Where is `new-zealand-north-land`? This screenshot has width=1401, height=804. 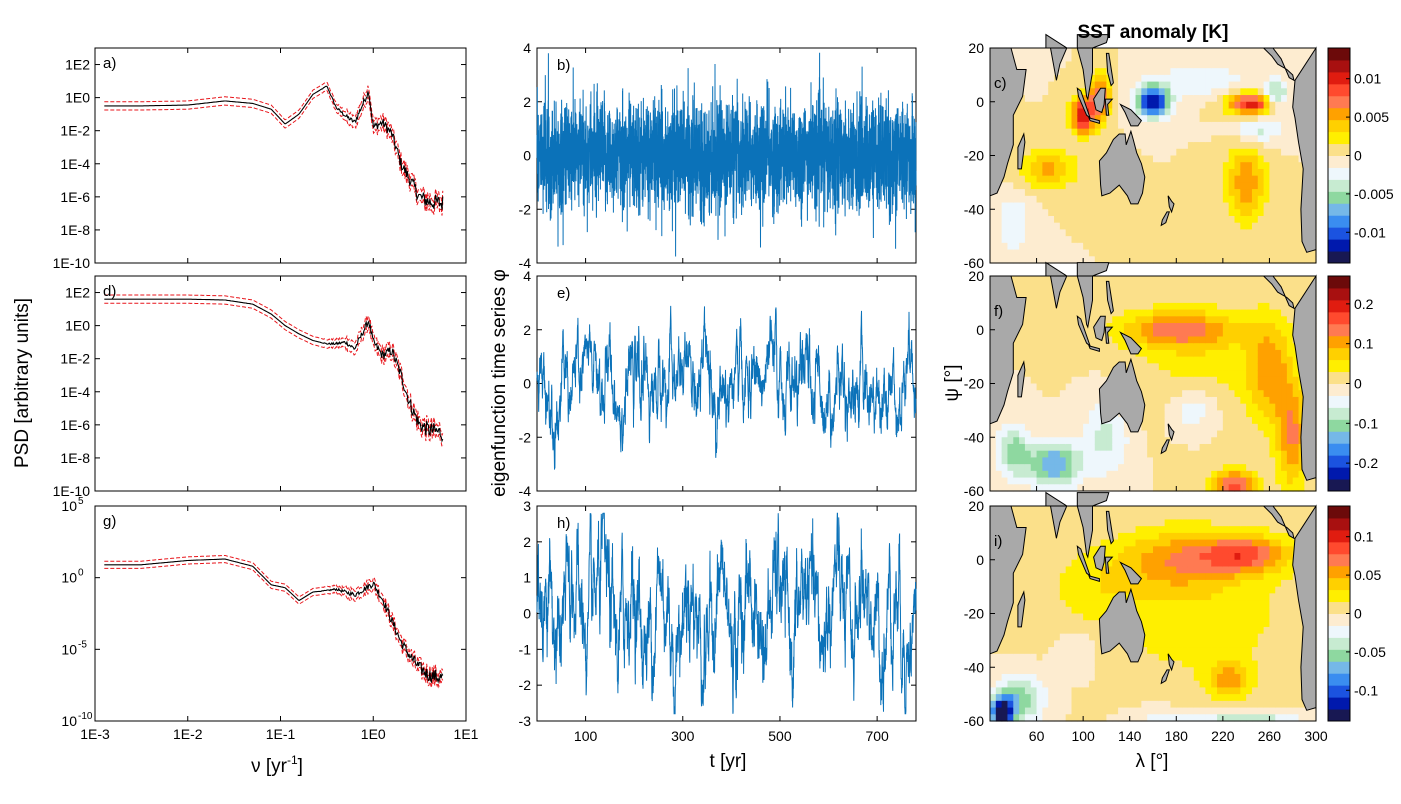
new-zealand-north-land is located at coordinates (1171, 204).